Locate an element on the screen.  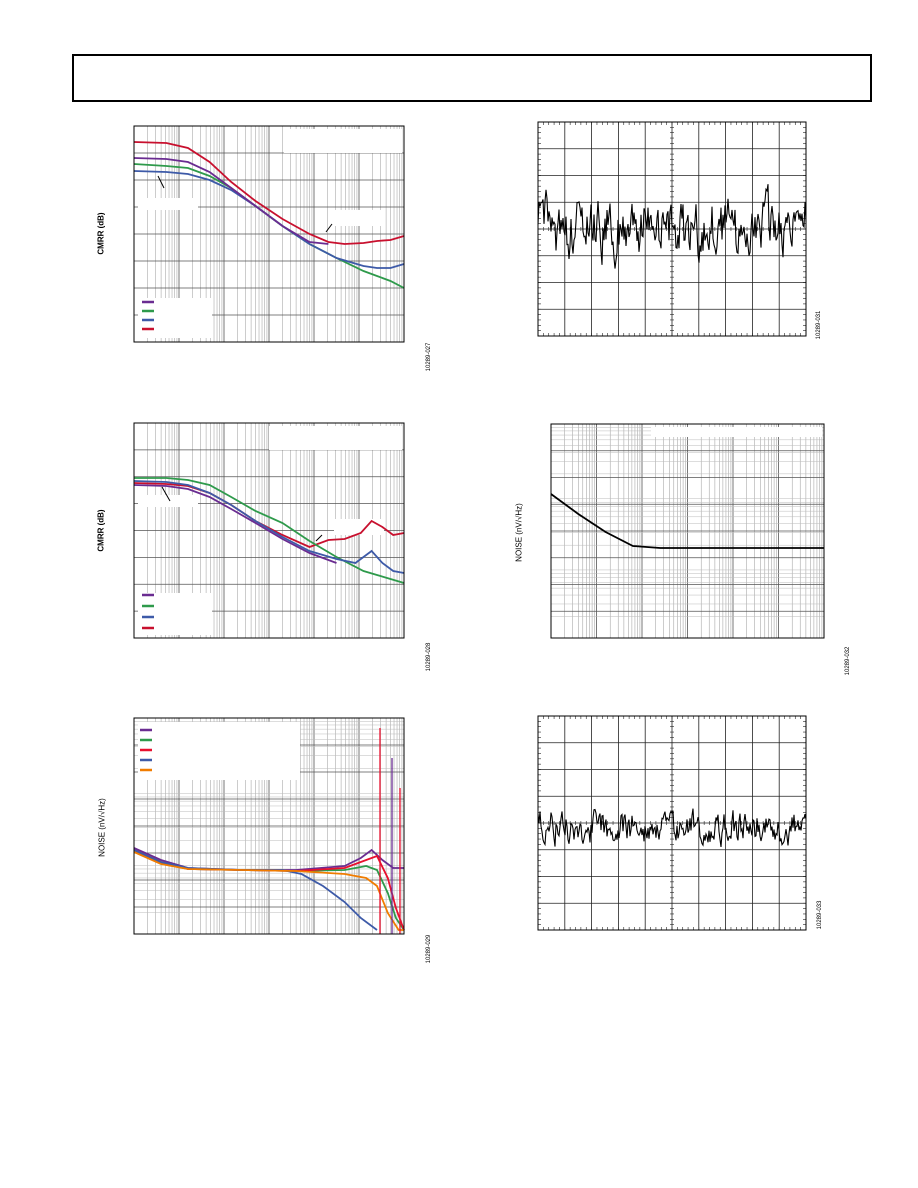
figure-id: 10289-033 is located at coordinates (820, 915).